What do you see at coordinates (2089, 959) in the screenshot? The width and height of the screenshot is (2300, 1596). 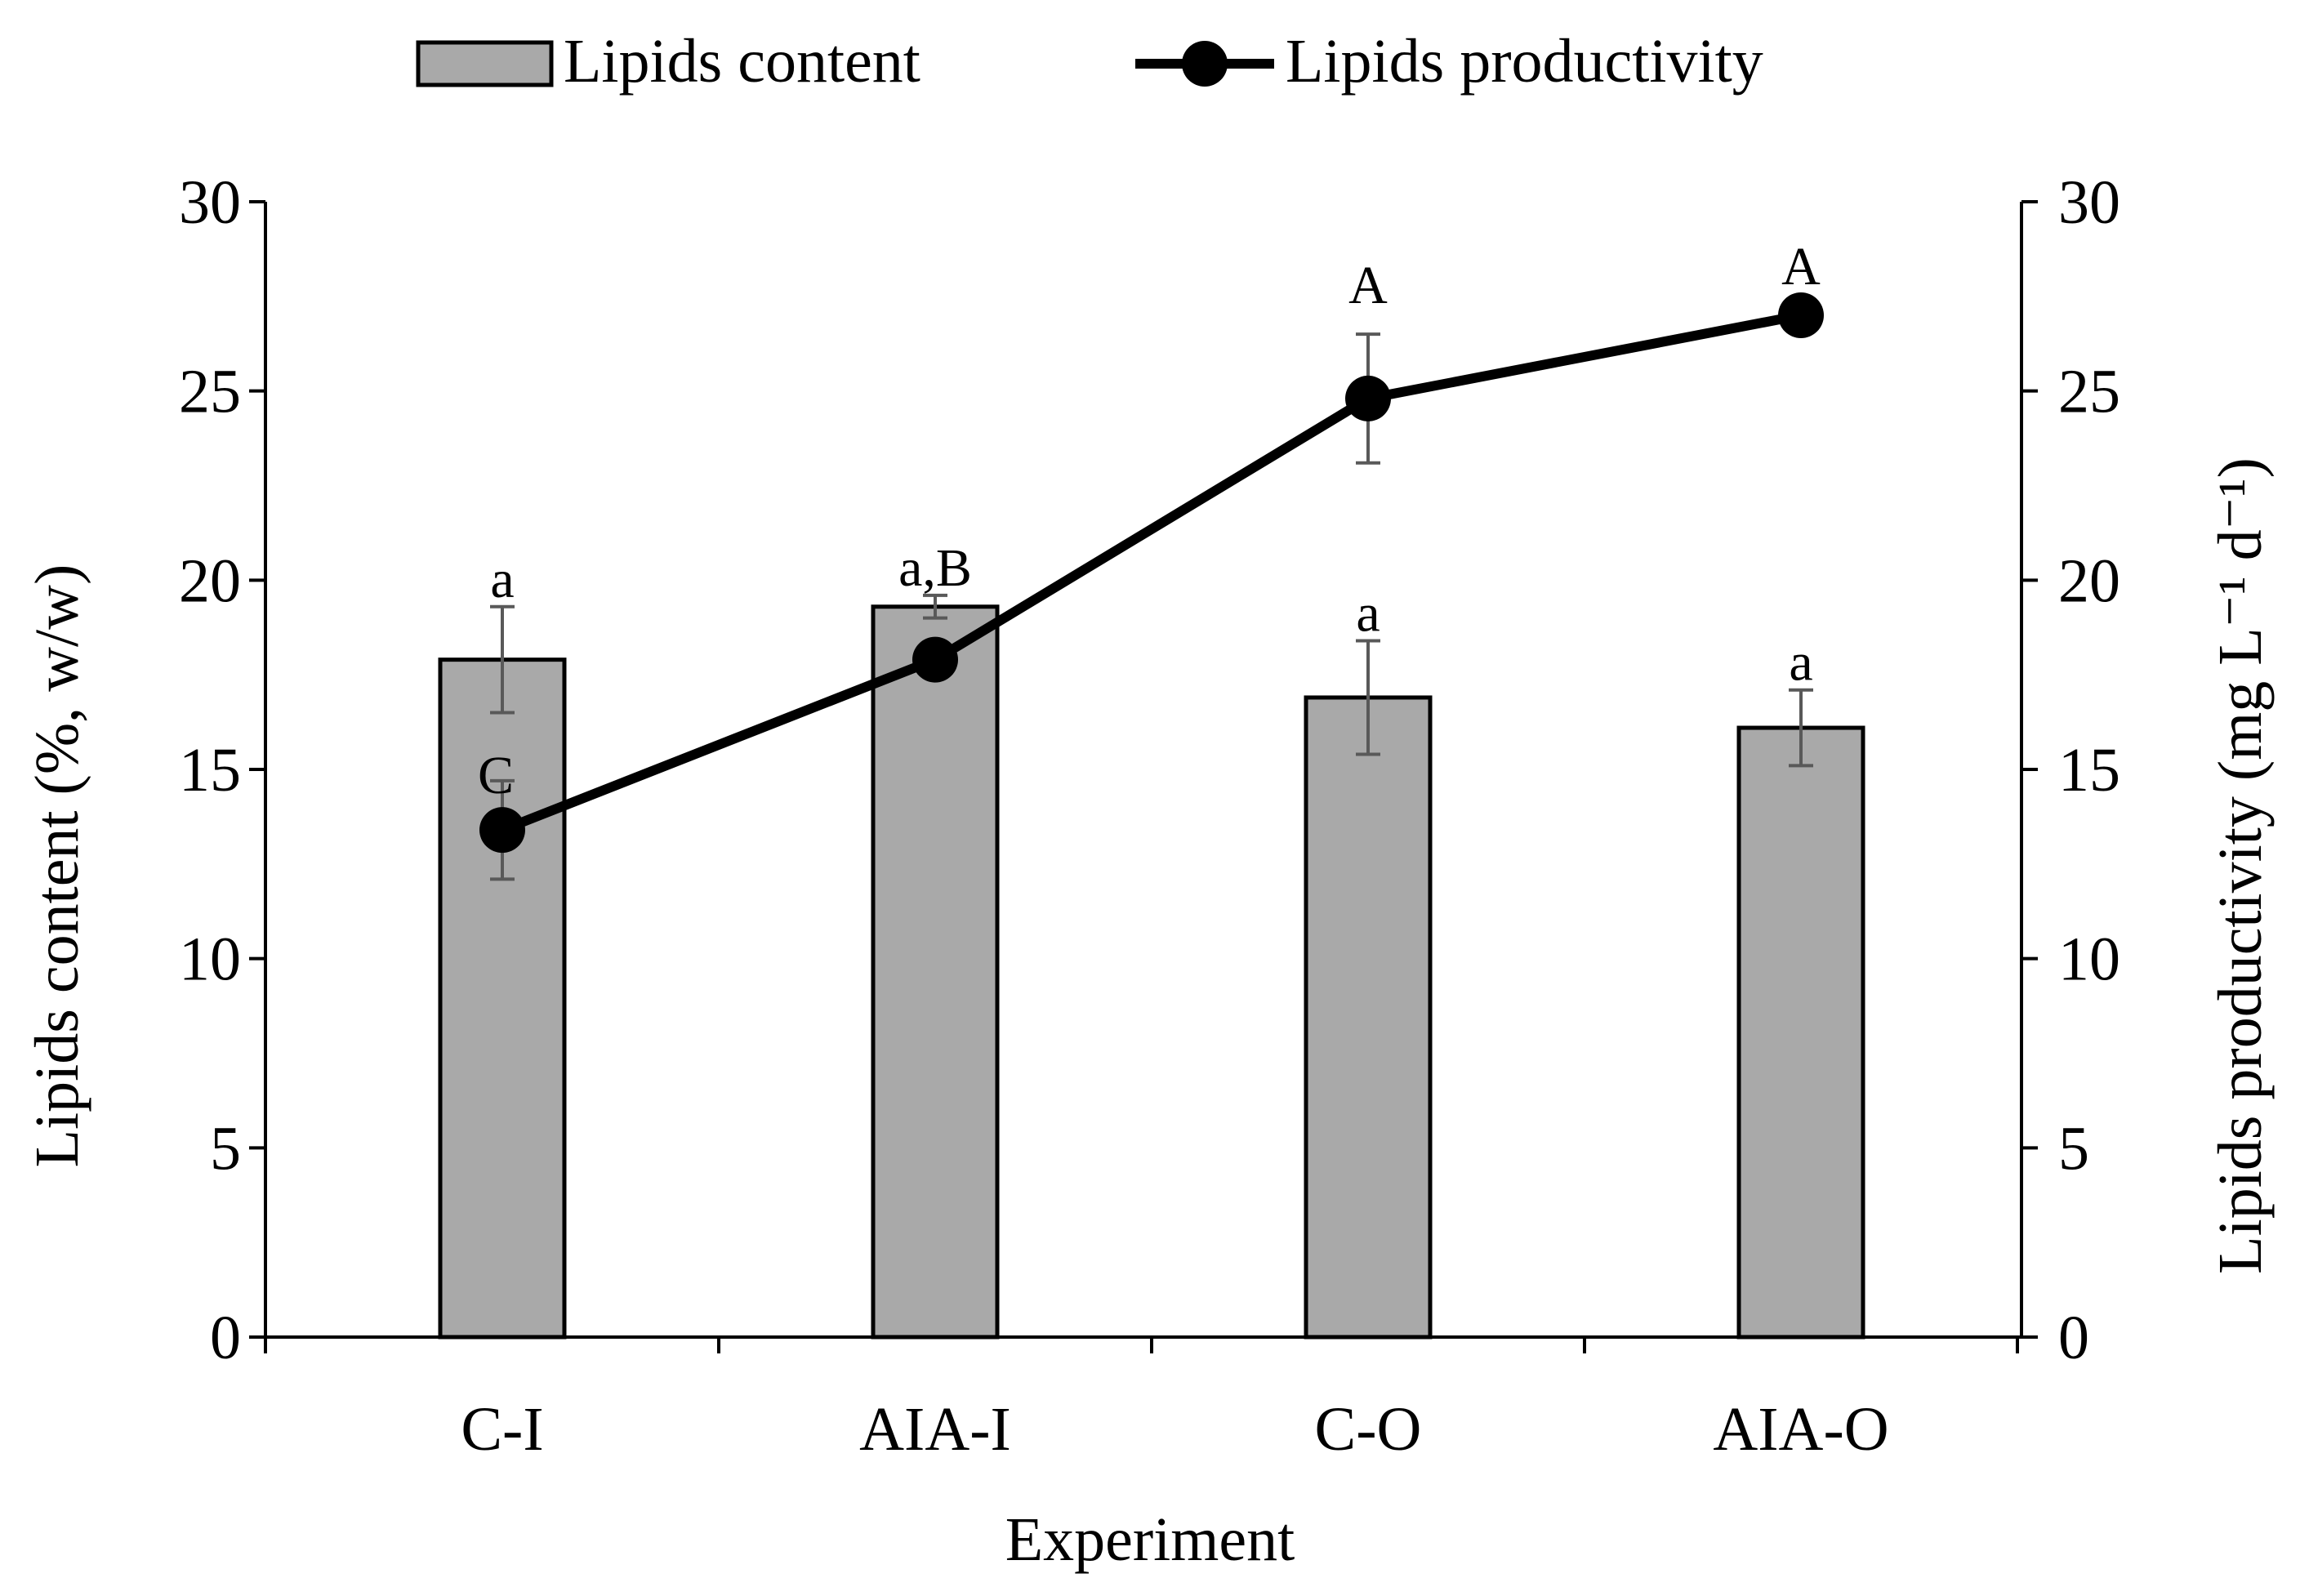 I see `y-right-tick-label-2: 10` at bounding box center [2089, 959].